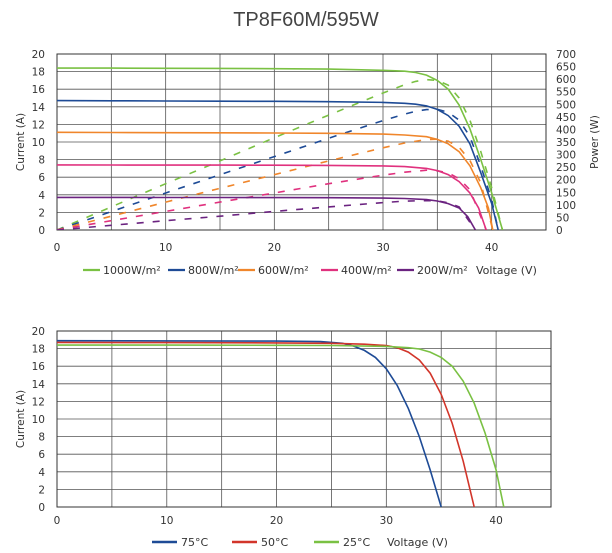 This screenshot has height=553, width=612. What do you see at coordinates (566, 118) in the screenshot?
I see `chart1-y2tick: 450` at bounding box center [566, 118].